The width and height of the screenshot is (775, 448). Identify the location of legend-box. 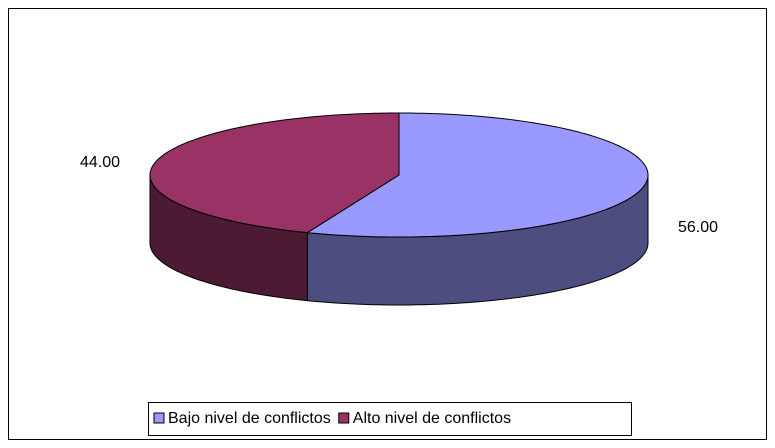
(390, 419).